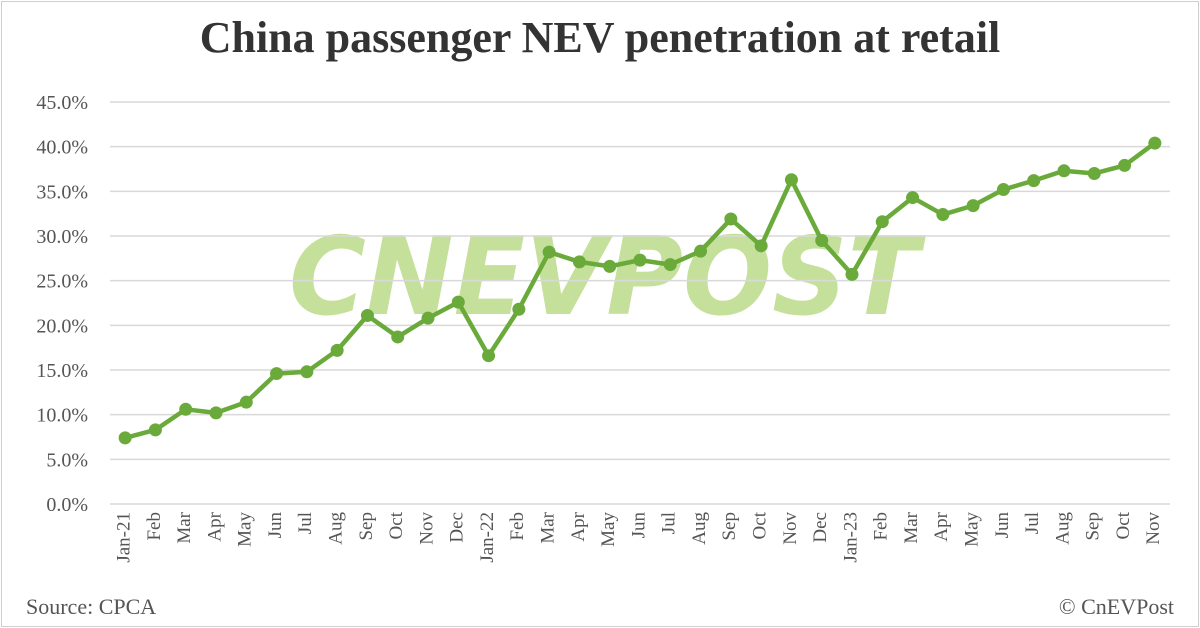 The width and height of the screenshot is (1200, 628). I want to click on y-tick-label: 30.0%, so click(62, 237).